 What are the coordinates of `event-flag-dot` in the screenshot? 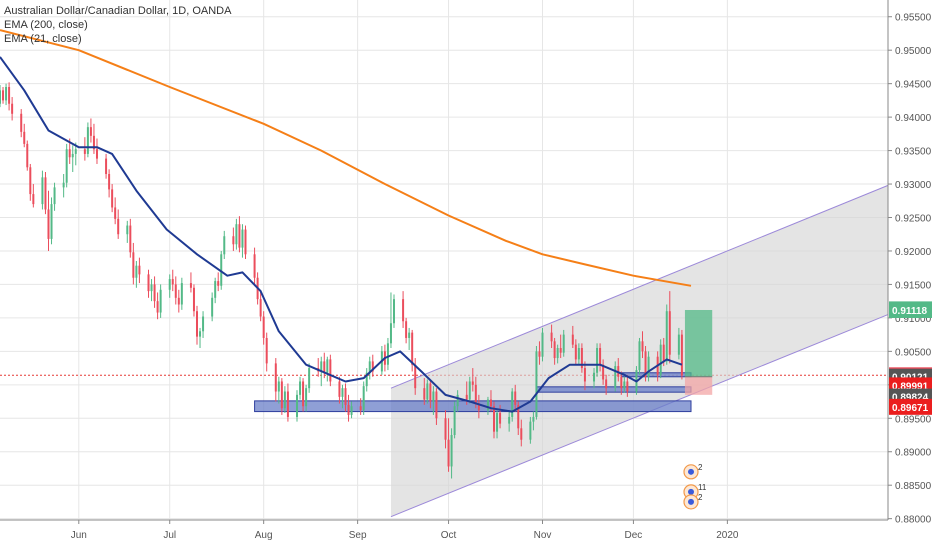 It's located at (691, 471).